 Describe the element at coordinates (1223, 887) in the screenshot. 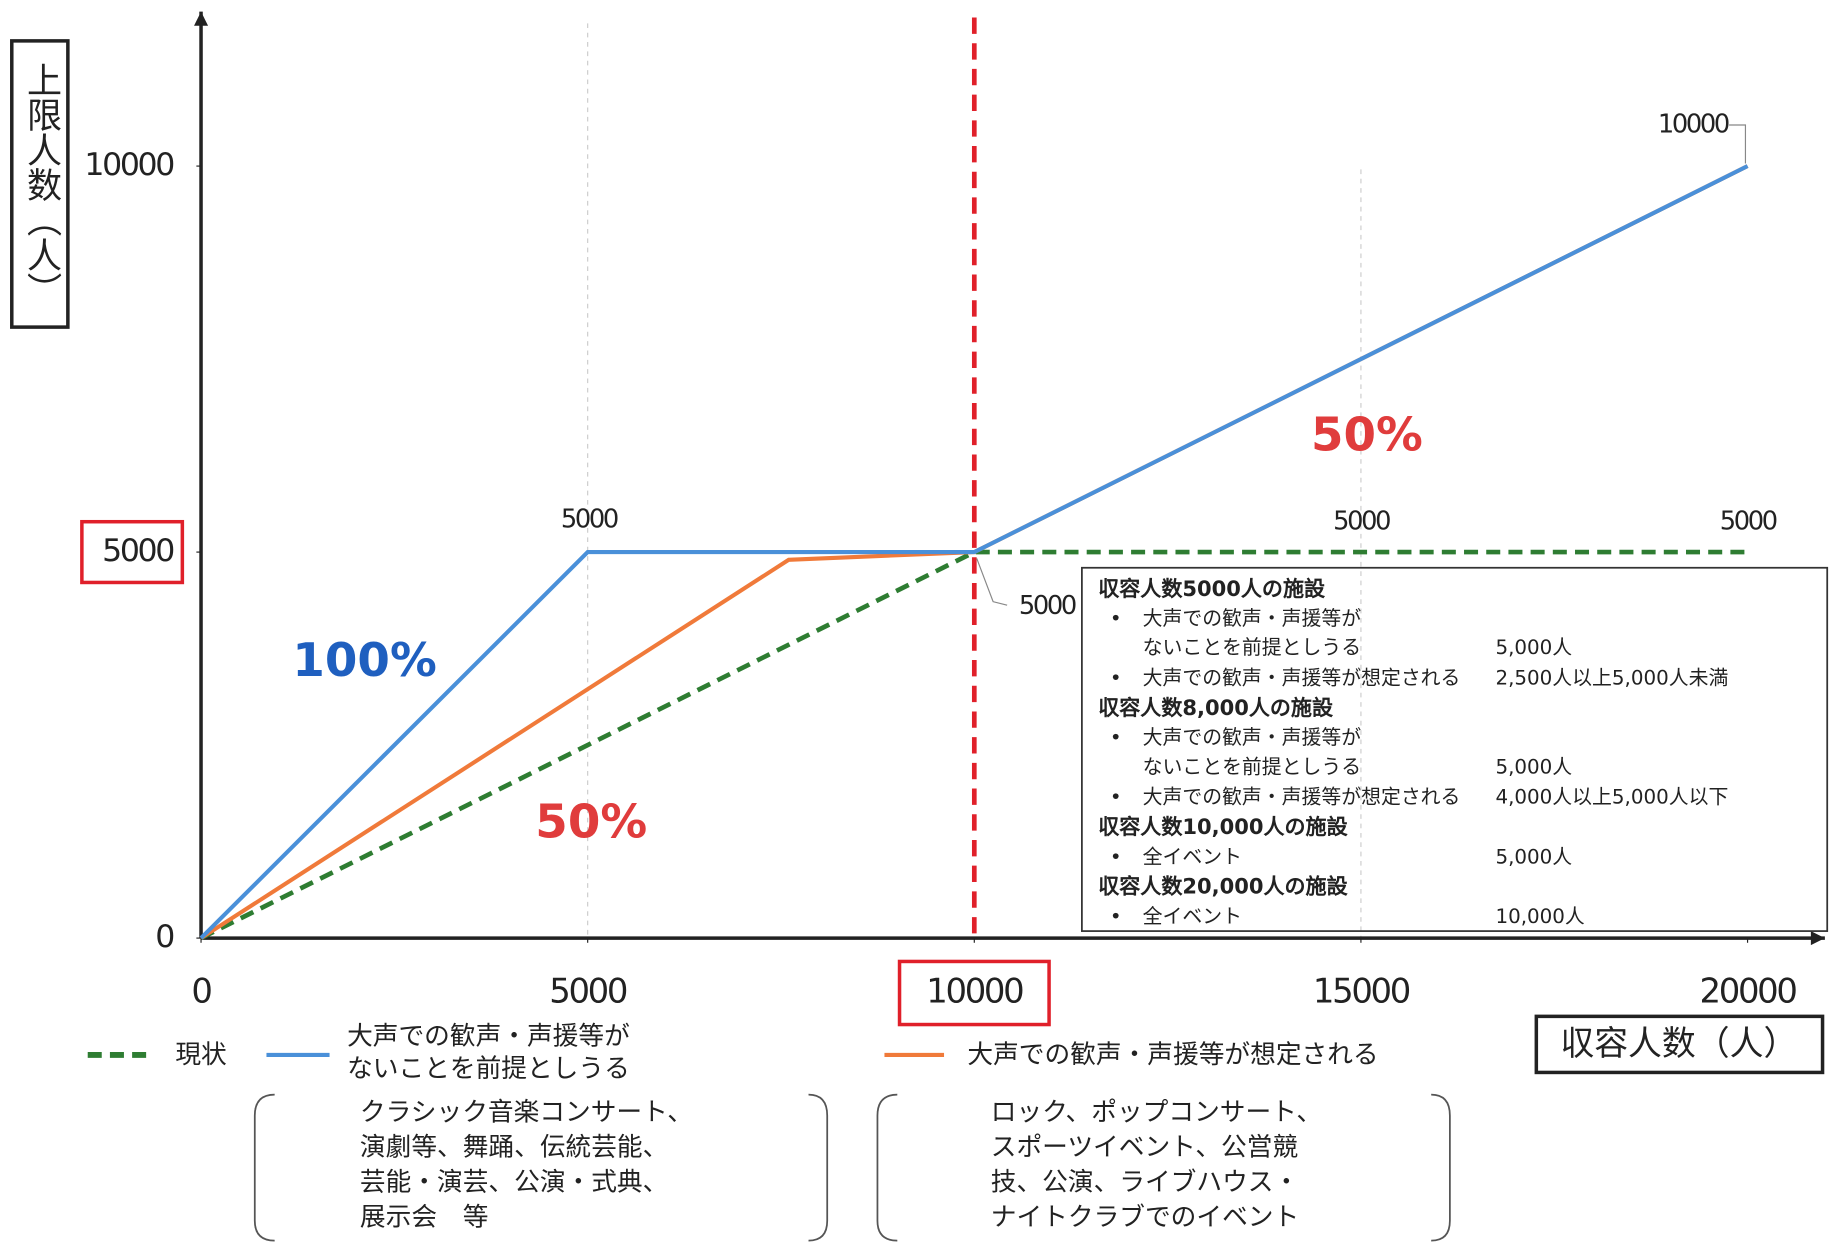

I see `info-heading: 収容人数20,000人の施設` at that location.